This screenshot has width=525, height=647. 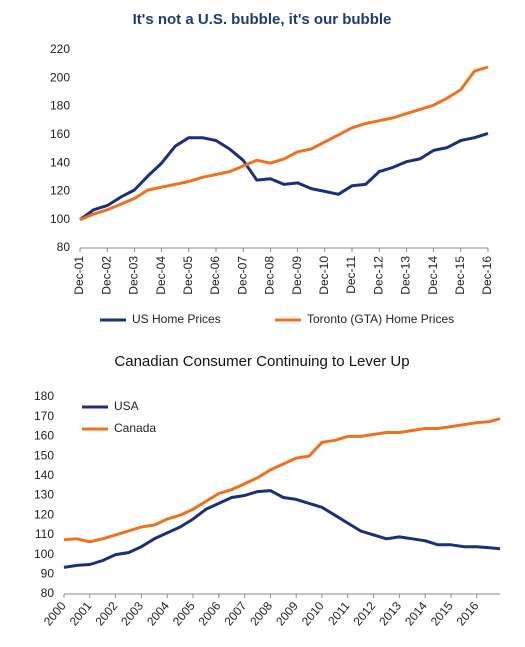 What do you see at coordinates (135, 428) in the screenshot?
I see `legend-label: Canada` at bounding box center [135, 428].